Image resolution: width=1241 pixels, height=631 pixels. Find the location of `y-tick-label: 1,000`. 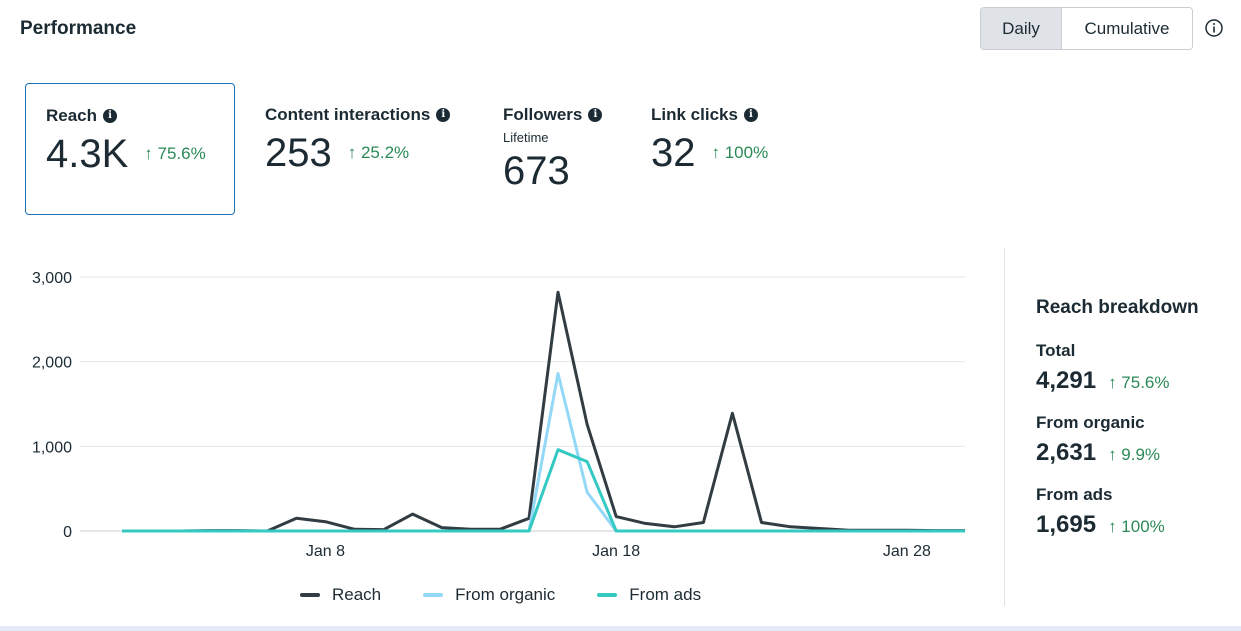

y-tick-label: 1,000 is located at coordinates (52, 447).